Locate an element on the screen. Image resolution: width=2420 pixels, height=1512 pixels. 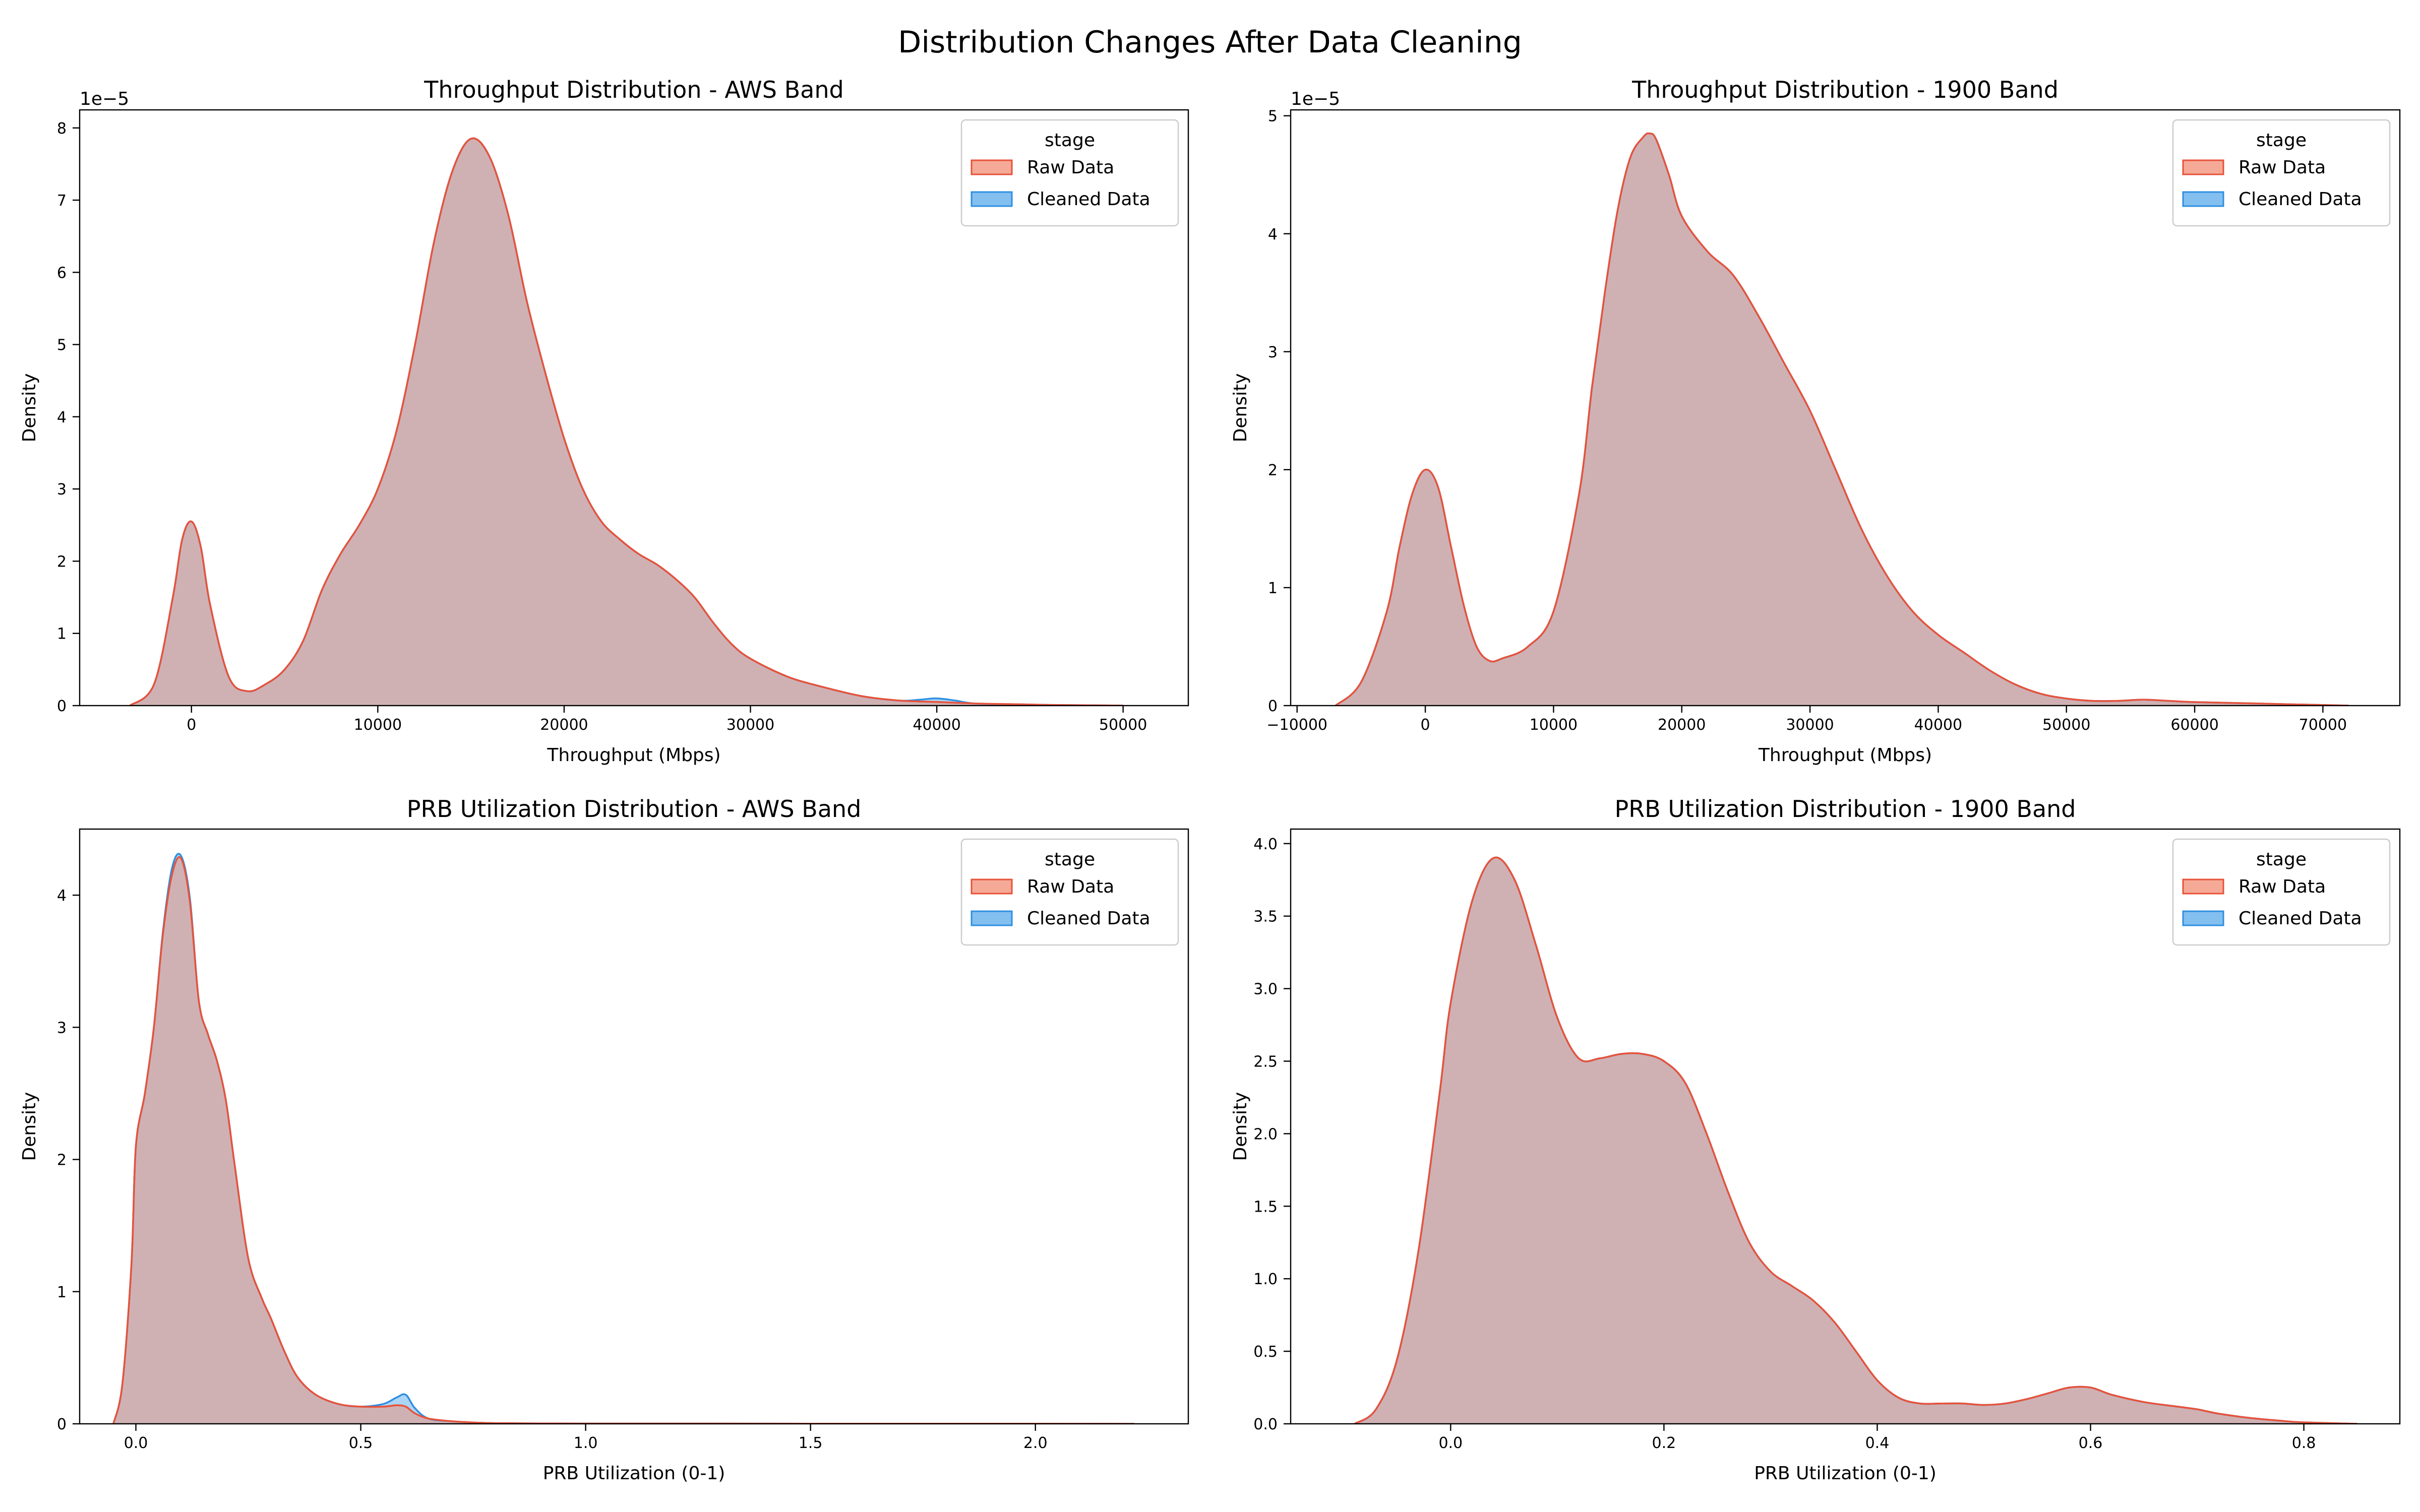
subplot-title: Throughput Distribution - 1900 Band is located at coordinates (1845, 89).